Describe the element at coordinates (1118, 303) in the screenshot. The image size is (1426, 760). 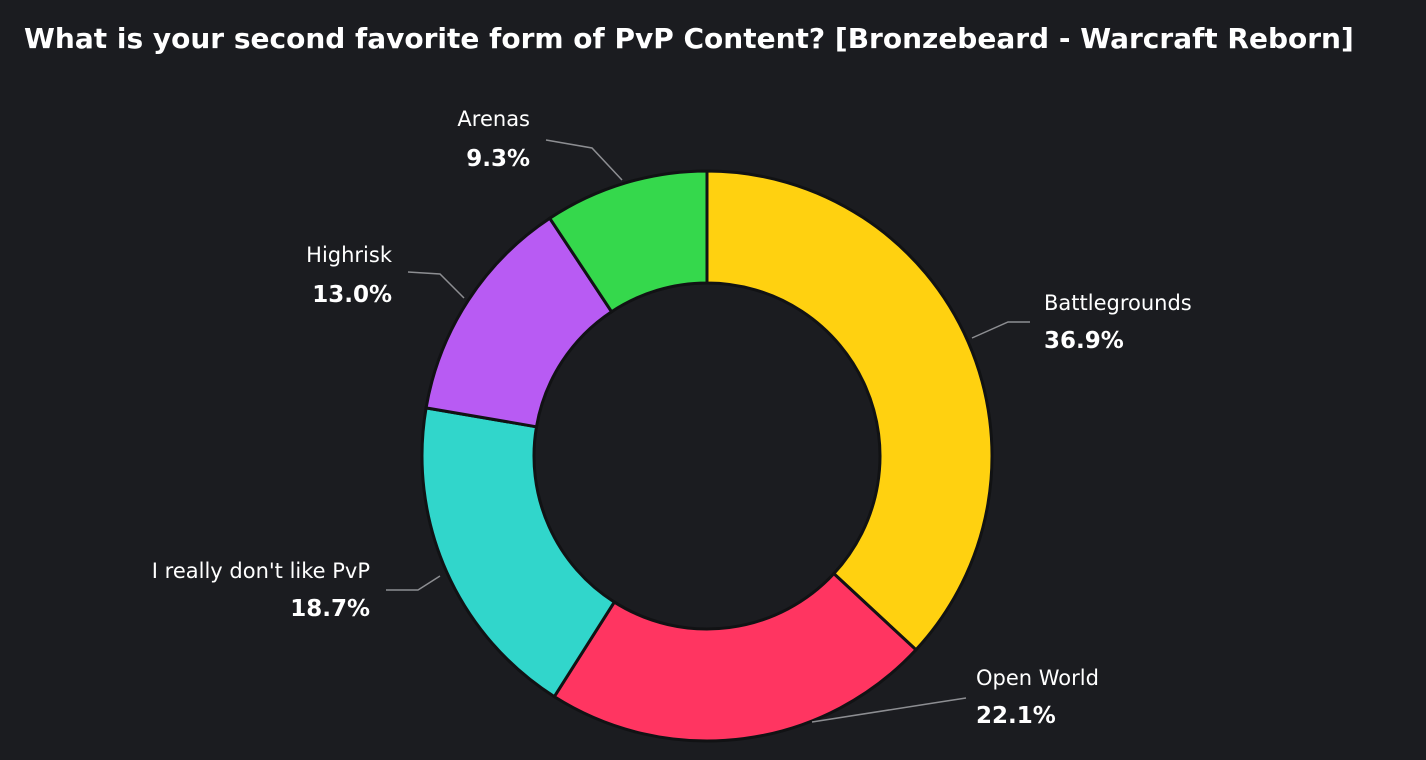
I see `slice-label-battlegrounds: Battlegrounds` at that location.